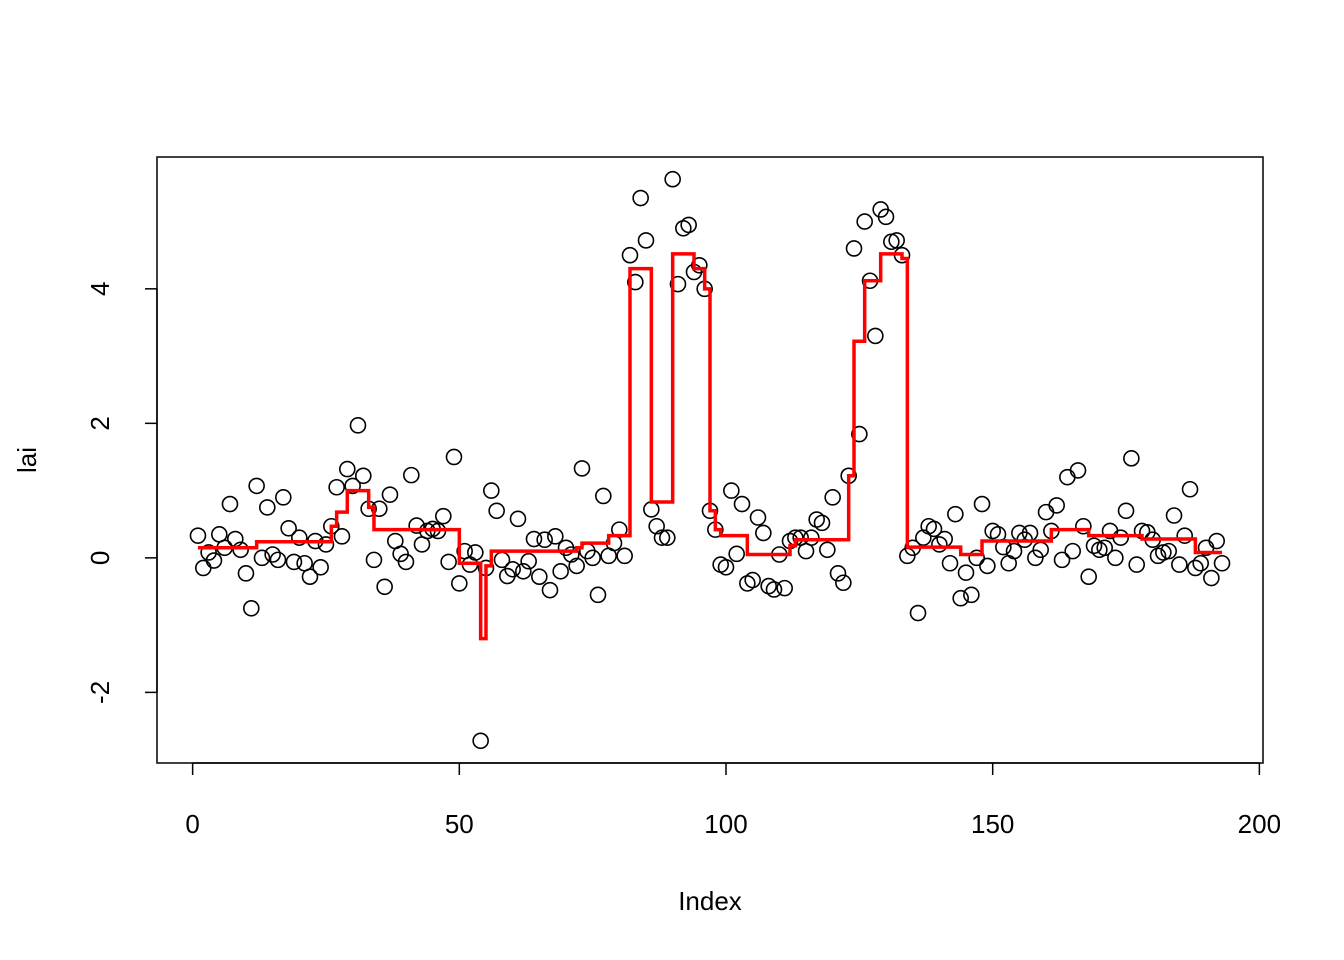 This screenshot has width=1344, height=960. I want to click on x-tick-label: 200, so click(1259, 824).